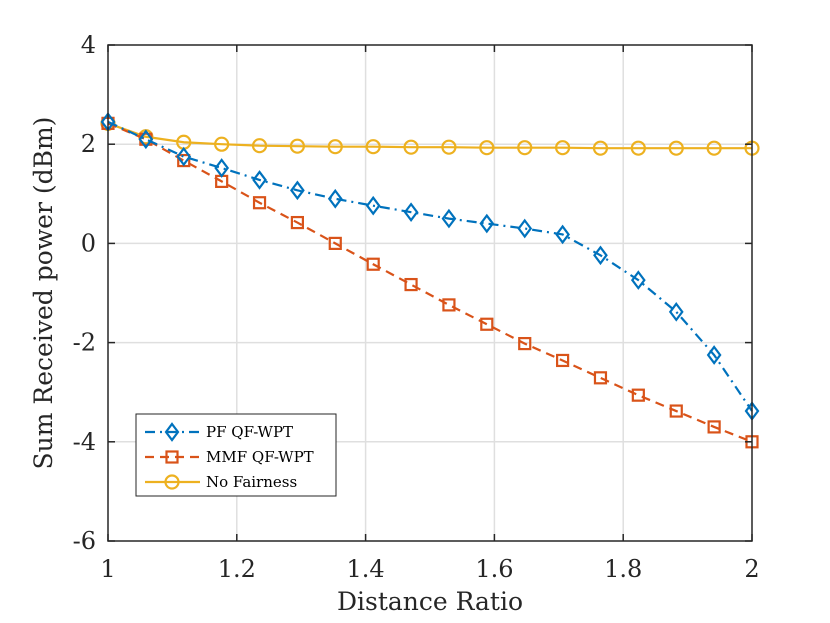 Image resolution: width=830 pixels, height=623 pixels. Describe the element at coordinates (88, 144) in the screenshot. I see `y-tick-label: 2` at that location.